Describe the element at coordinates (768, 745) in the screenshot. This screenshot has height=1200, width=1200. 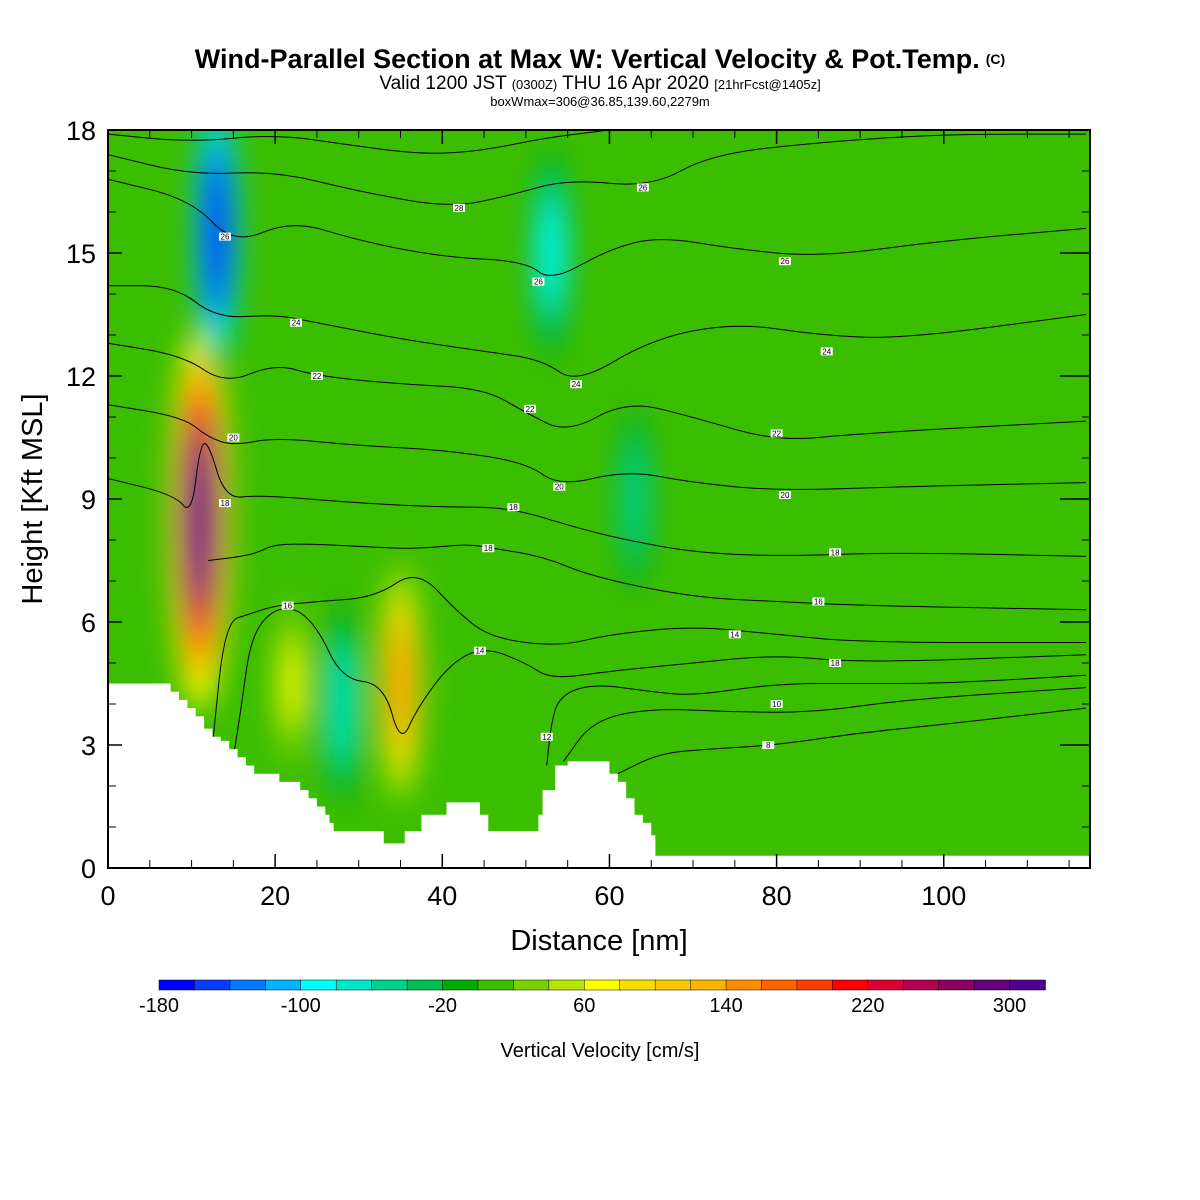
I see `contour-label: 8` at that location.